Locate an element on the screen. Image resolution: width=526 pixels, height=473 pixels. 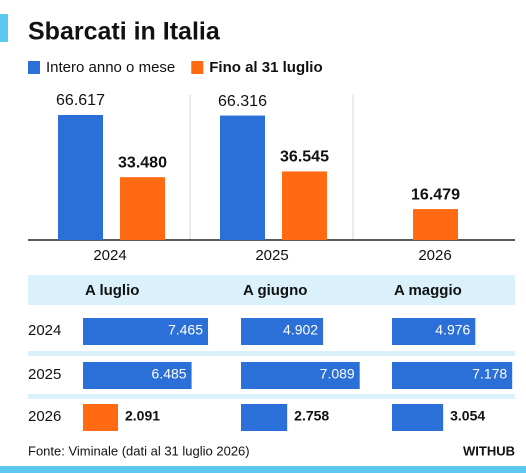
table-header is located at coordinates (271, 290).